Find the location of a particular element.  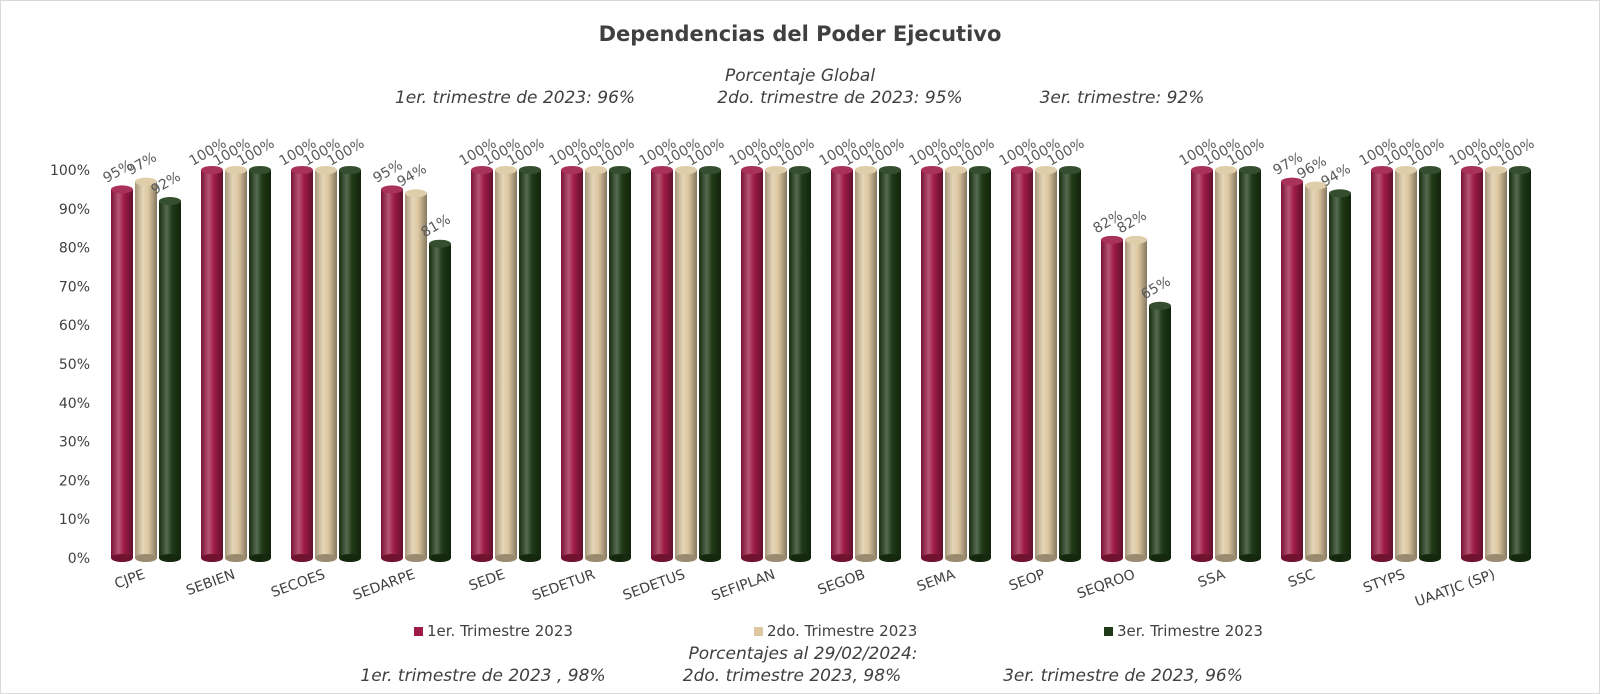

legend-item-q2: 2do. Trimestre 2023 is located at coordinates (835, 631).